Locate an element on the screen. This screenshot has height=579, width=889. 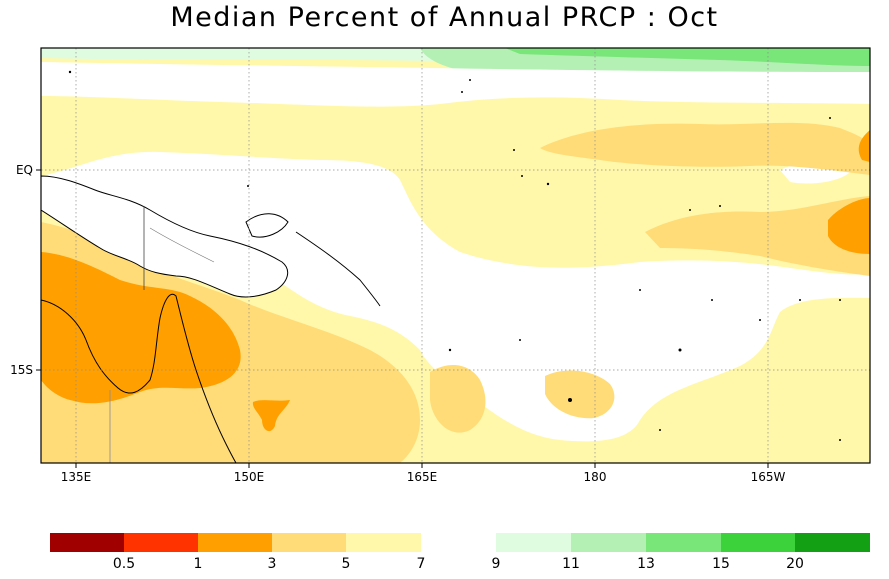
colorbar-label-7: 7 is located at coordinates (421, 564).